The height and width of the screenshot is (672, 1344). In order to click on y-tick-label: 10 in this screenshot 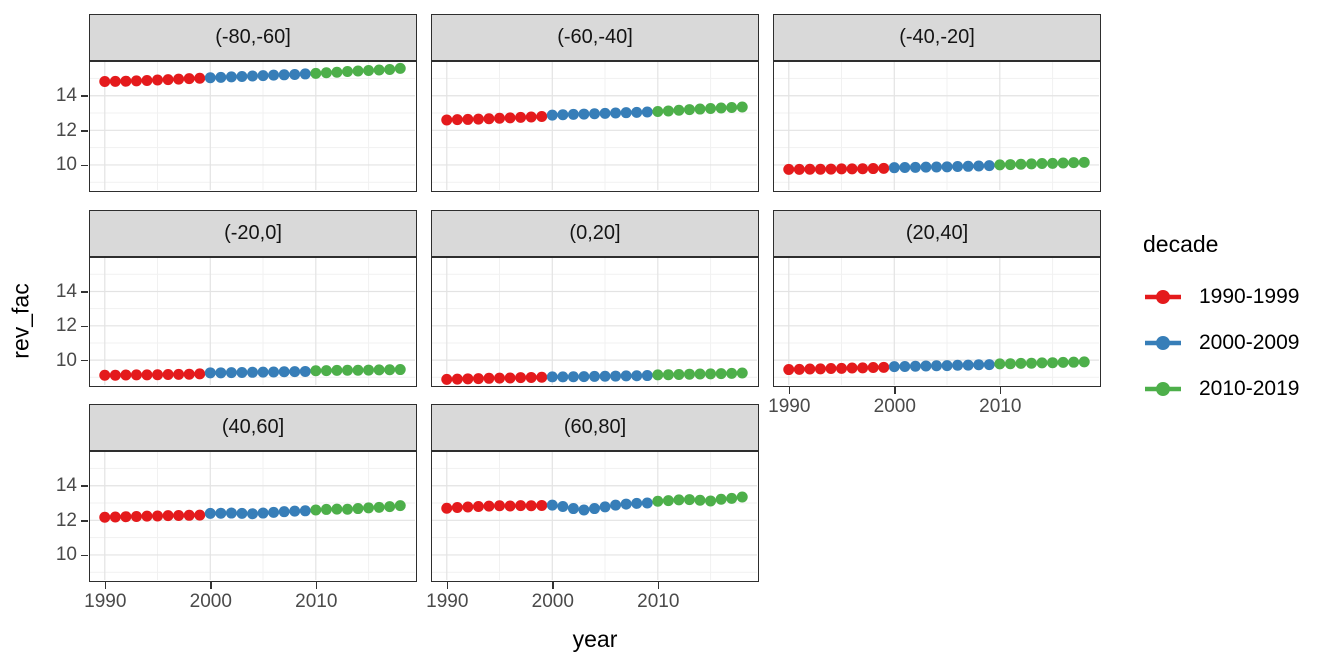, I will do `click(66, 165)`.